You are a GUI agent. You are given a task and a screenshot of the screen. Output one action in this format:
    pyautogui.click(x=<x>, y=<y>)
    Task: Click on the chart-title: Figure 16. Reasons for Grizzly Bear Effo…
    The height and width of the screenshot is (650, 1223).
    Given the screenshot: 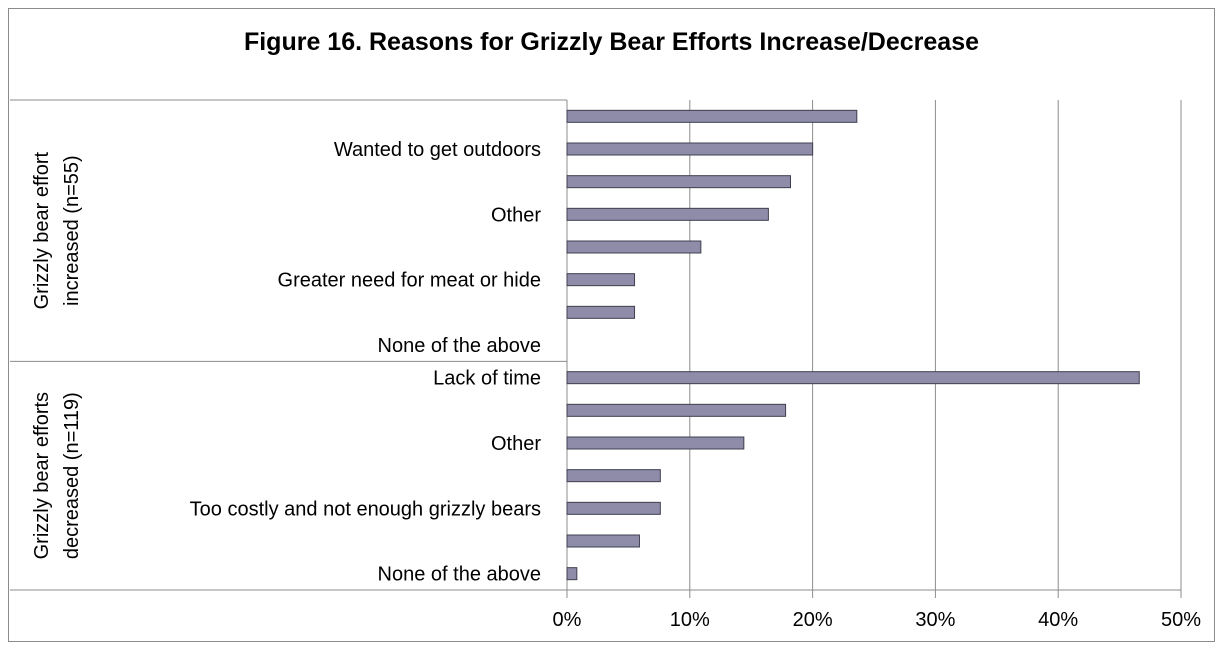 What is the action you would take?
    pyautogui.click(x=611, y=42)
    